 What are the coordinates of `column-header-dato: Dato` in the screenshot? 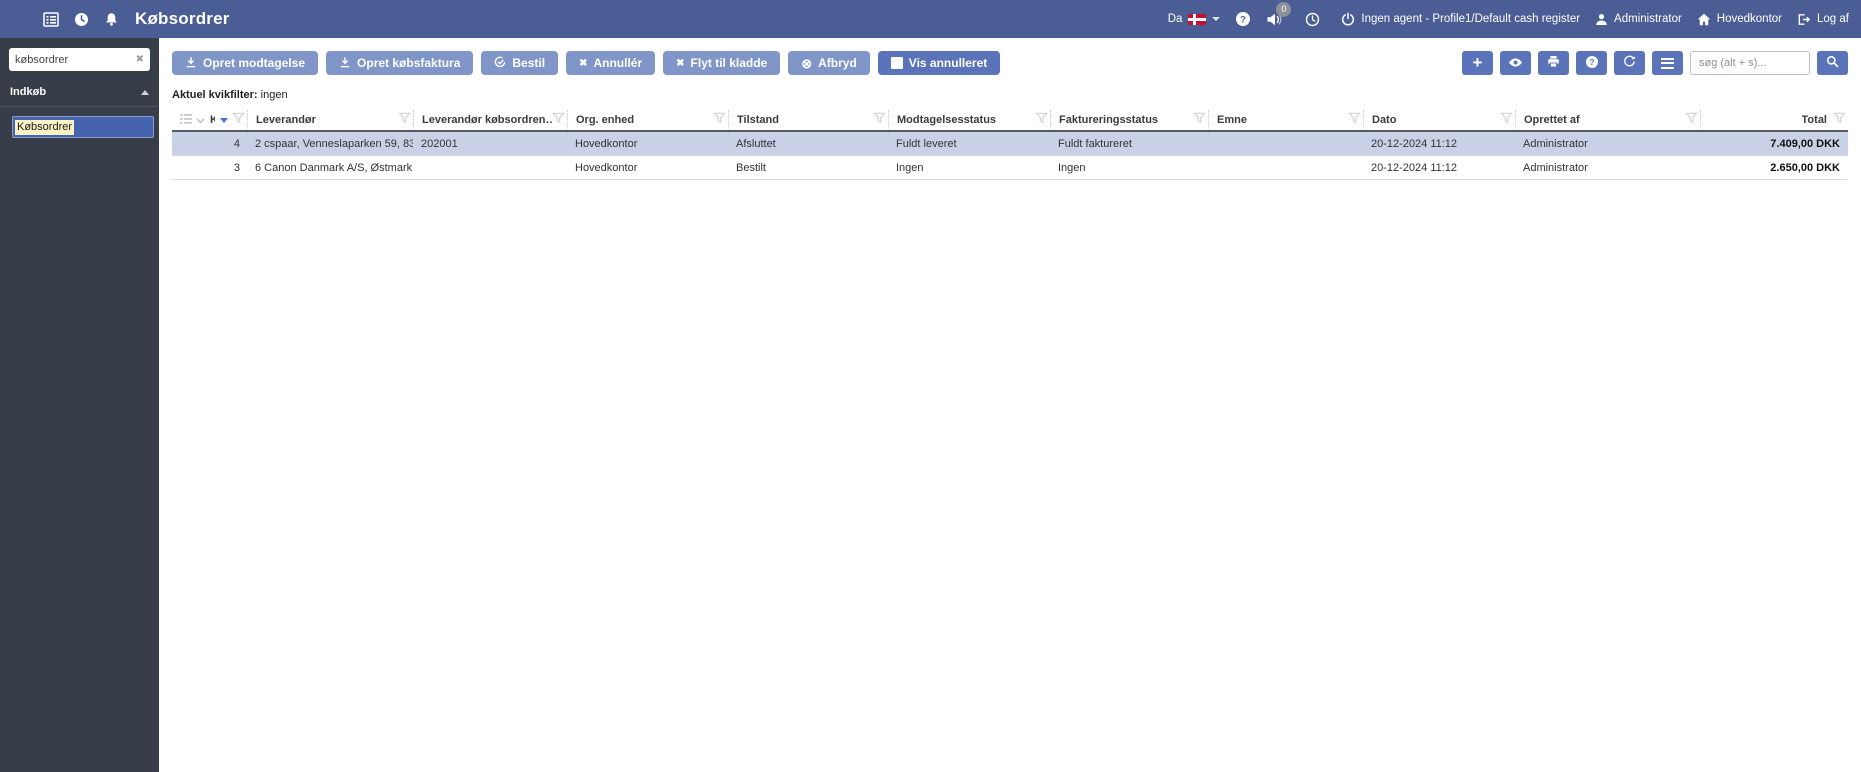 It's located at (1439, 120).